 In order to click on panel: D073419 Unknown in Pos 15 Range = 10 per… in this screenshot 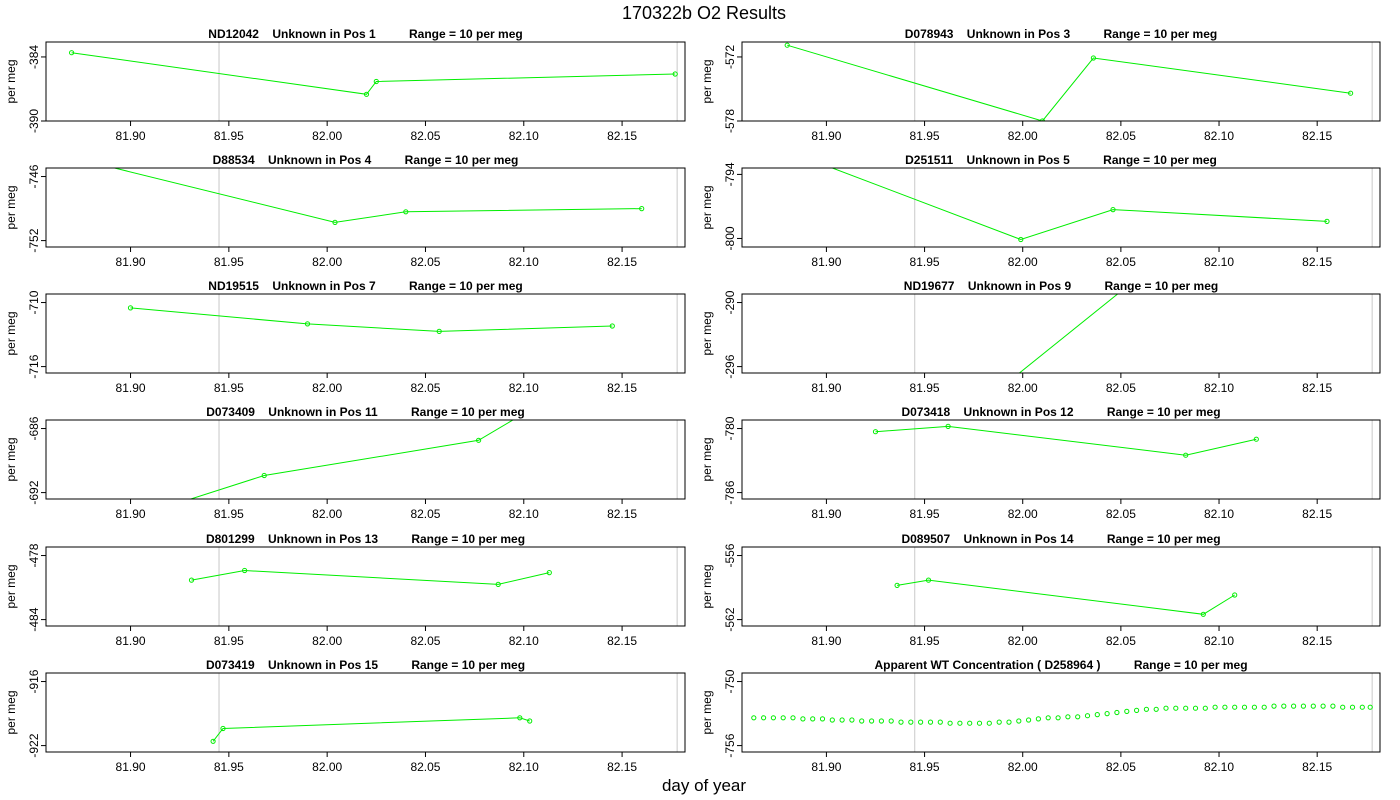, I will do `click(345, 716)`.